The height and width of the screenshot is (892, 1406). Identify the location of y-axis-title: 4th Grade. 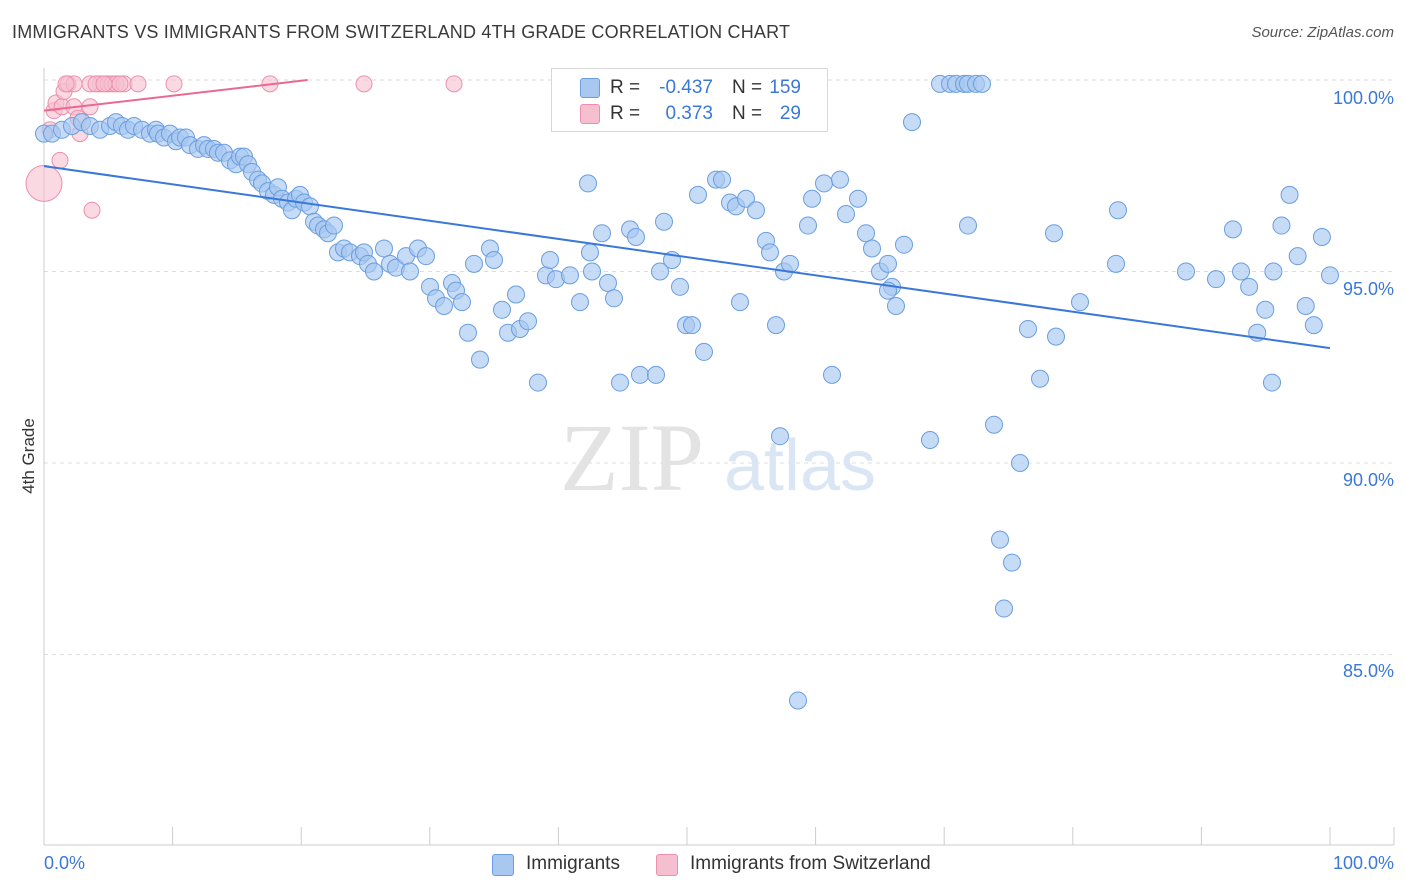
(28, 456).